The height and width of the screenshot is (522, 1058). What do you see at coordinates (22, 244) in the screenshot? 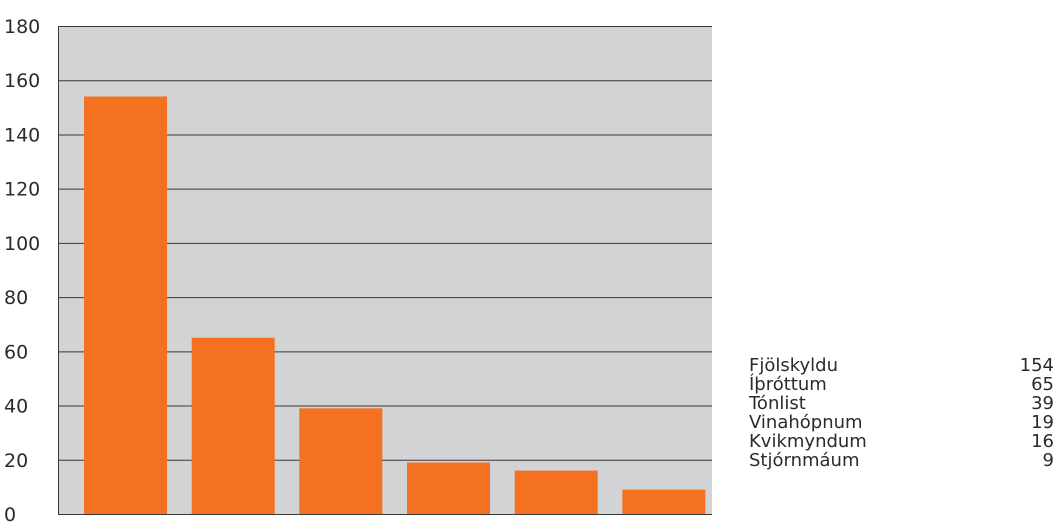
I see `y-tick-label: 100` at bounding box center [22, 244].